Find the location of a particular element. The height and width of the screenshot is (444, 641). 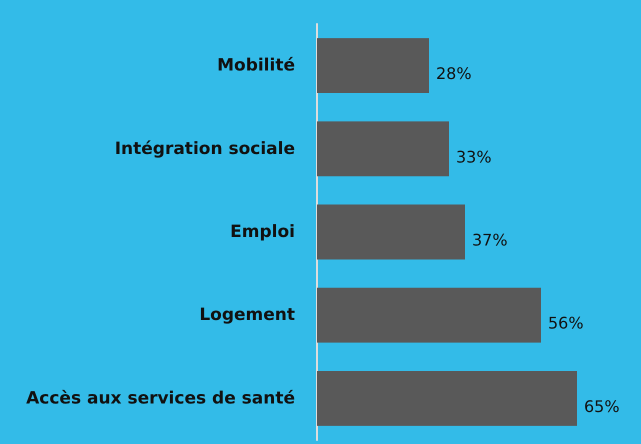

data-label: 33% is located at coordinates (474, 156).